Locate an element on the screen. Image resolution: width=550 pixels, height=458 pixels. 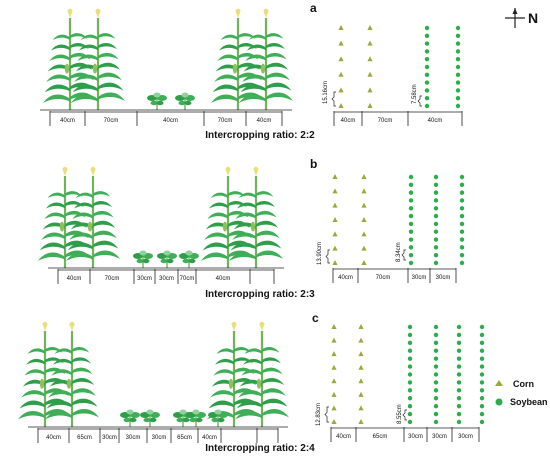
soy-spacing-label: 8.34cm is located at coordinates (399, 252).